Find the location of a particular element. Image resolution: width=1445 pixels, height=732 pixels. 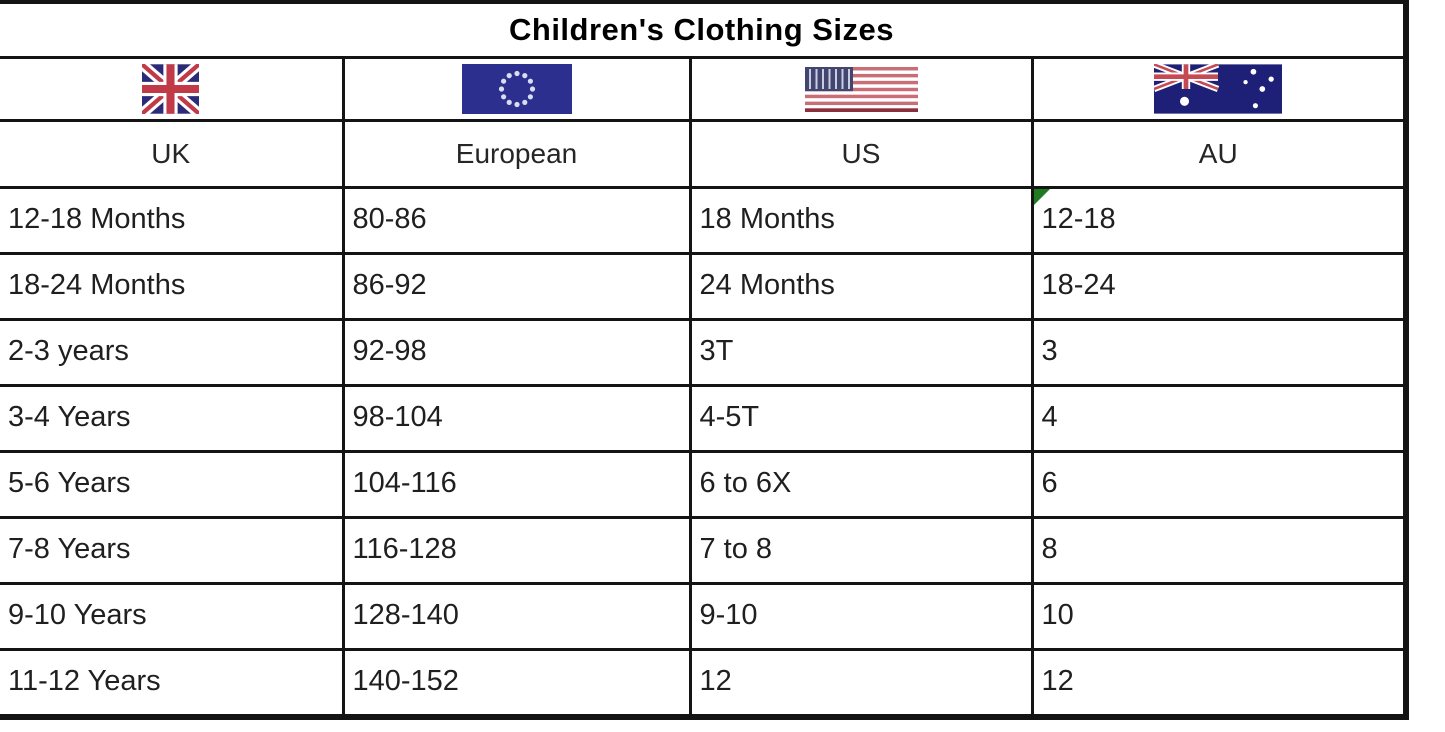

eu-flag-cell is located at coordinates (516, 89).